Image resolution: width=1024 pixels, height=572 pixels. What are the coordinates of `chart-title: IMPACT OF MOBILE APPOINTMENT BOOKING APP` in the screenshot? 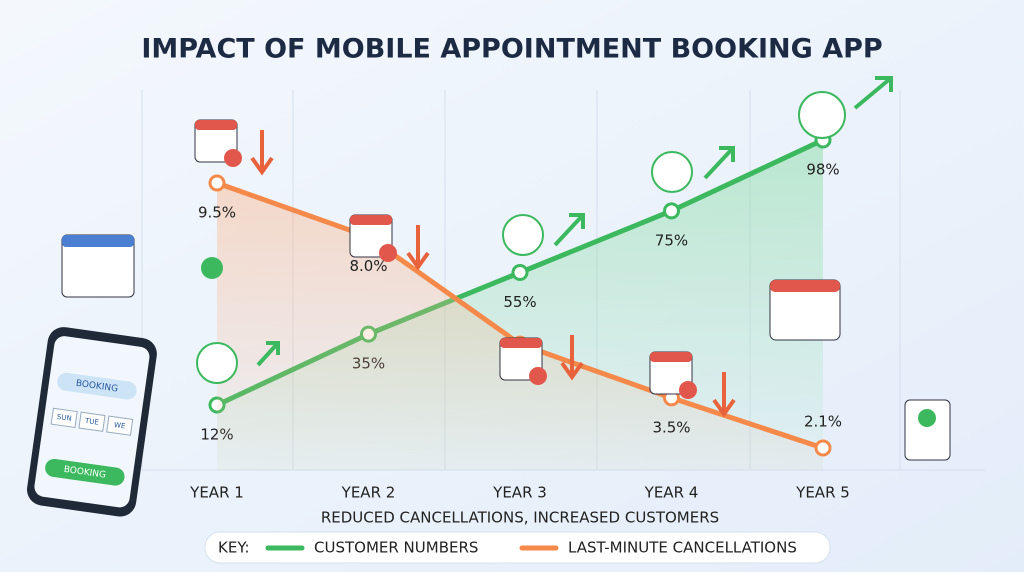 It's located at (511, 49).